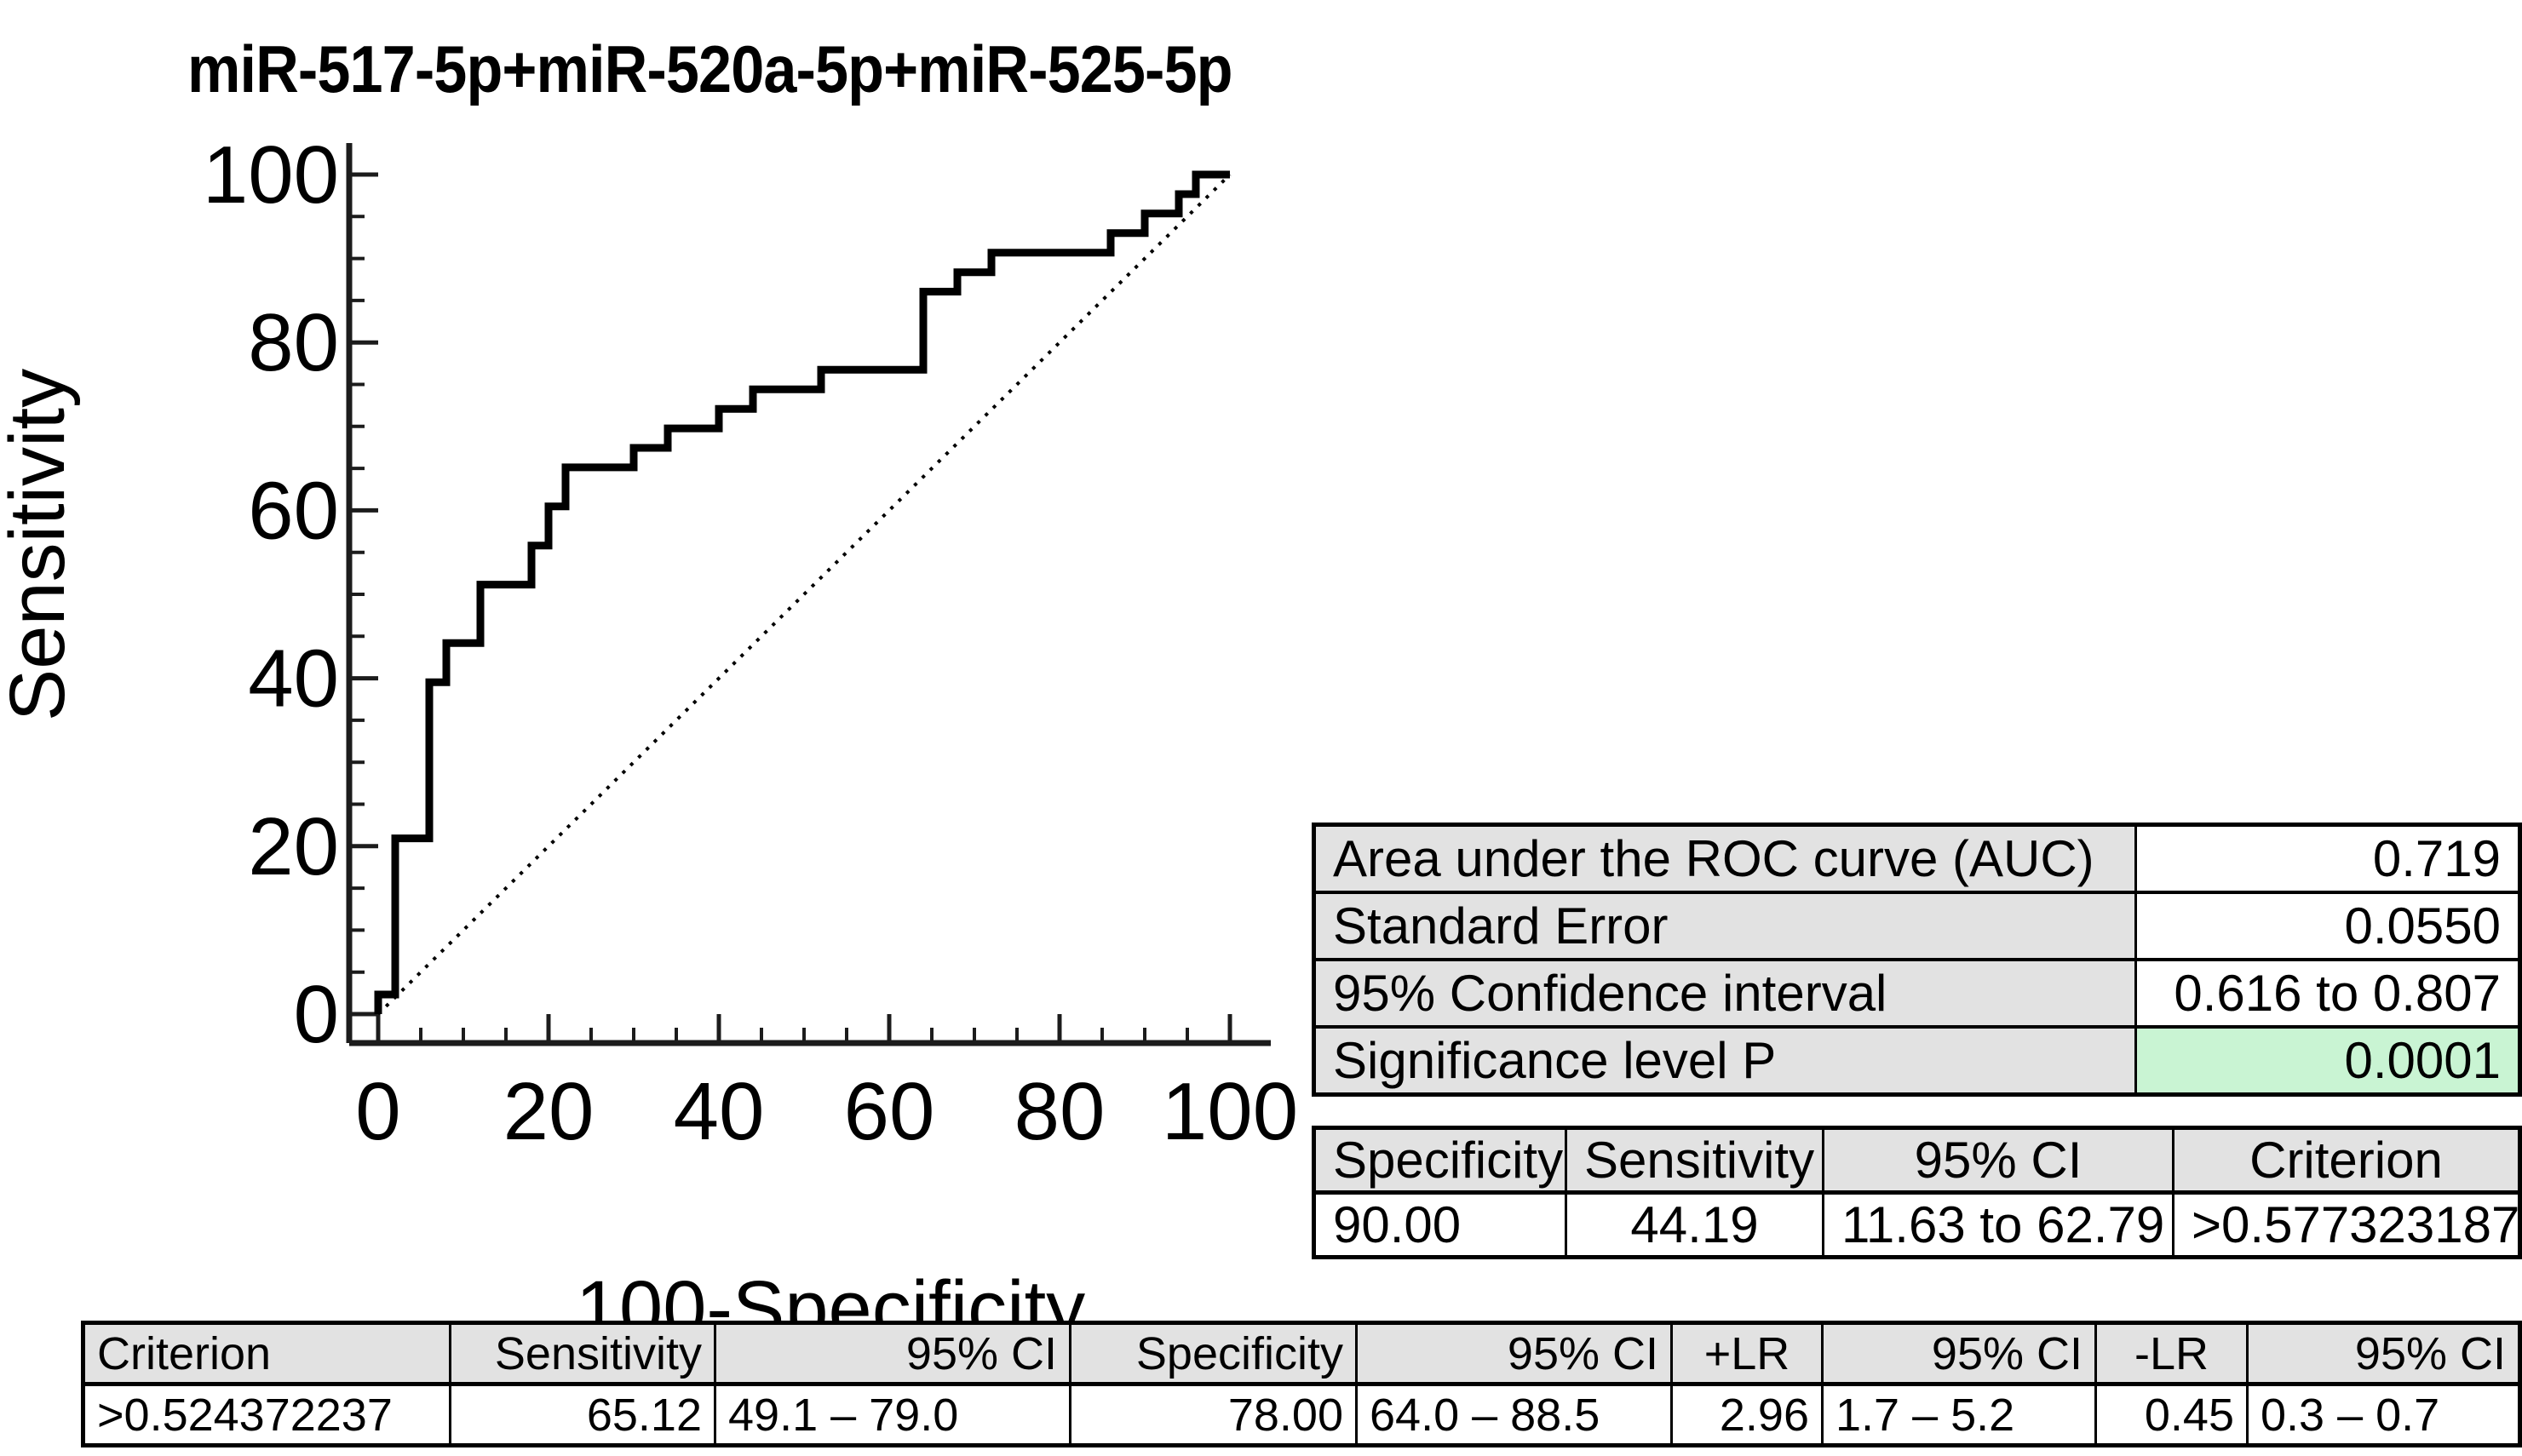 The height and width of the screenshot is (1456, 2522). Describe the element at coordinates (549, 1111) in the screenshot. I see `x-tick-label: 20` at that location.